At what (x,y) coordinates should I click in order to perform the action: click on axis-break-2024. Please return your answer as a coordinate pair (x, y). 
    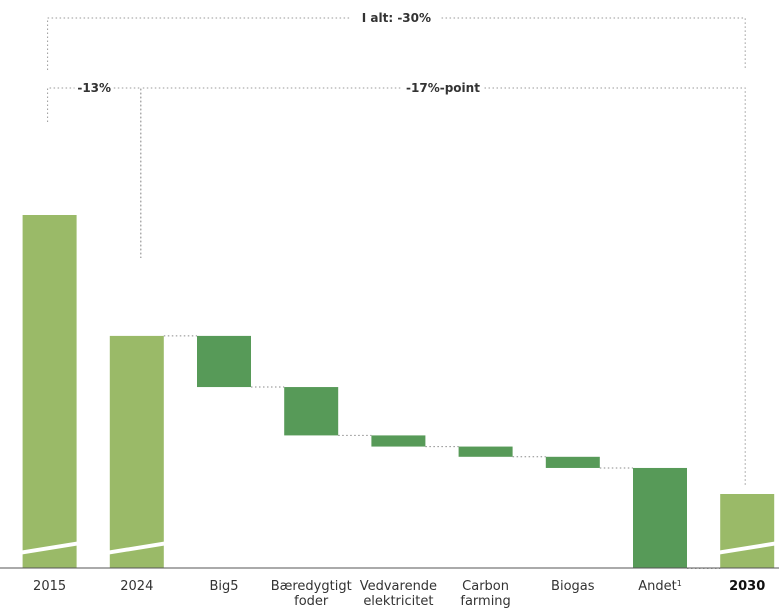
    Looking at the image, I should click on (136, 548).